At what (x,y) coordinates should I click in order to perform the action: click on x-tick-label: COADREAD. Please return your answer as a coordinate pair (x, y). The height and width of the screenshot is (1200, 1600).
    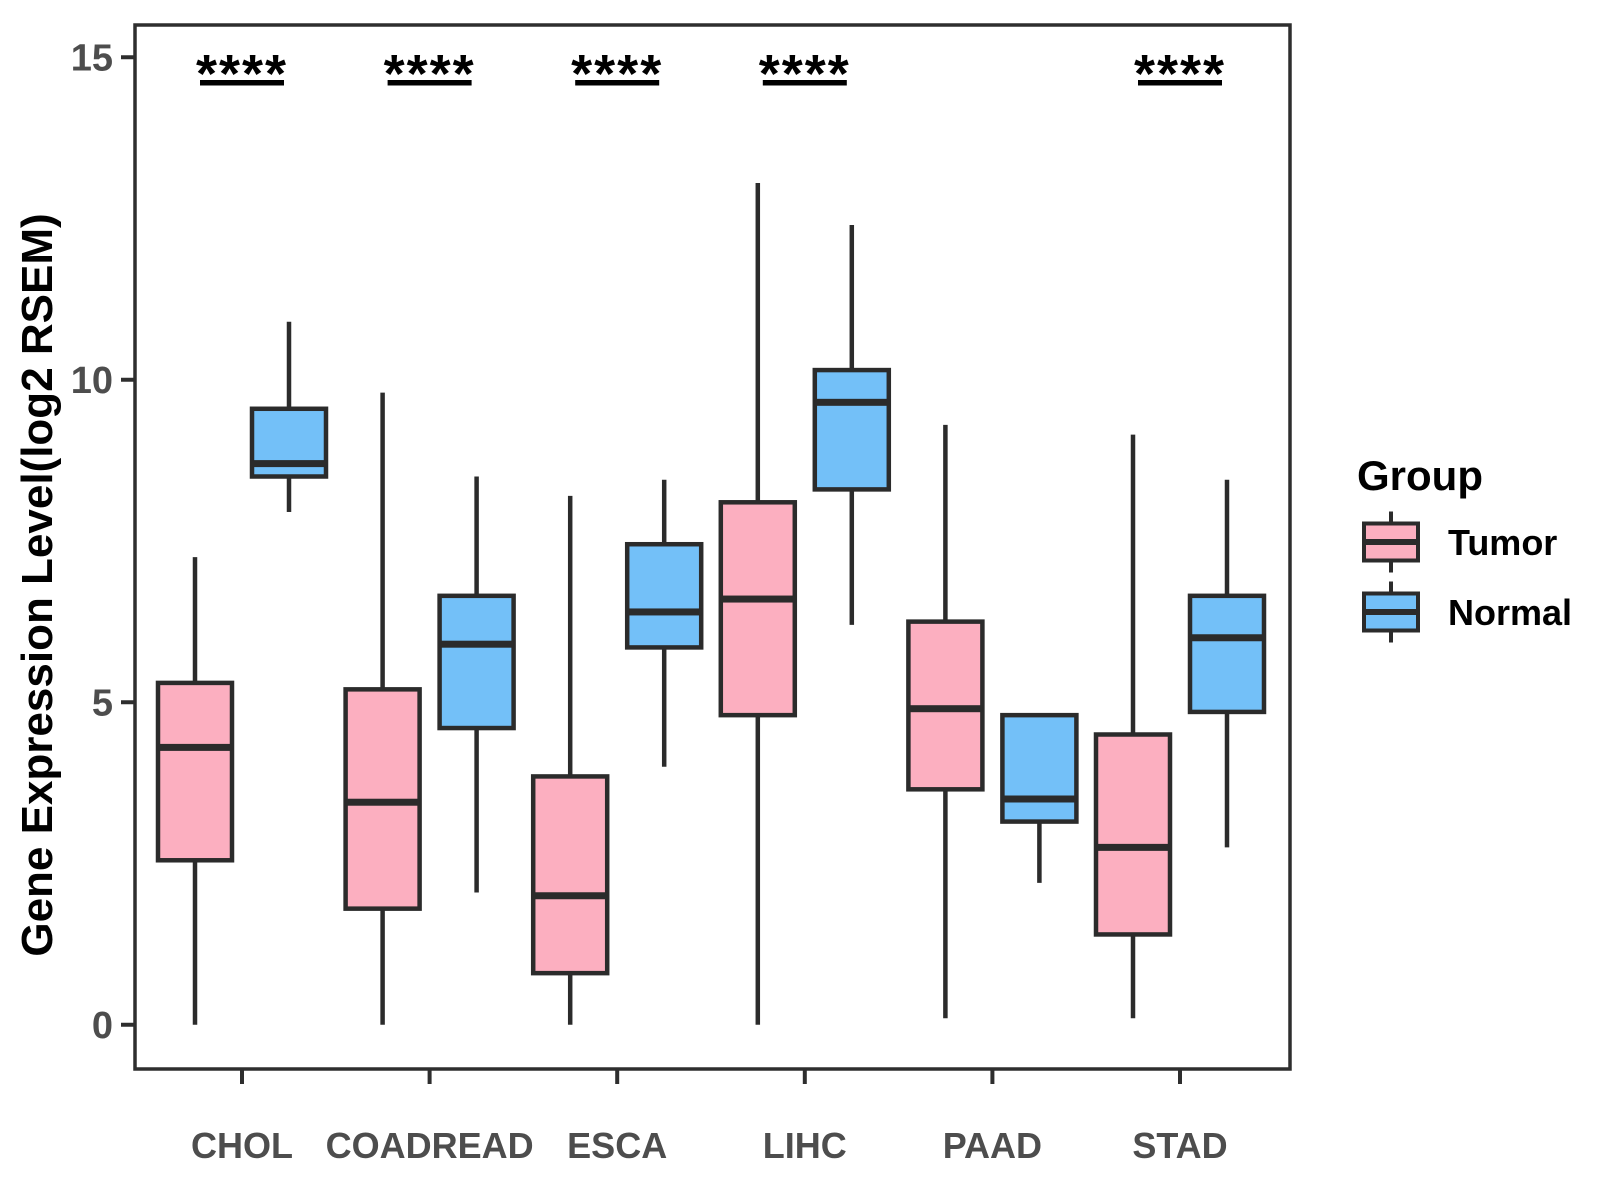
    Looking at the image, I should click on (430, 1145).